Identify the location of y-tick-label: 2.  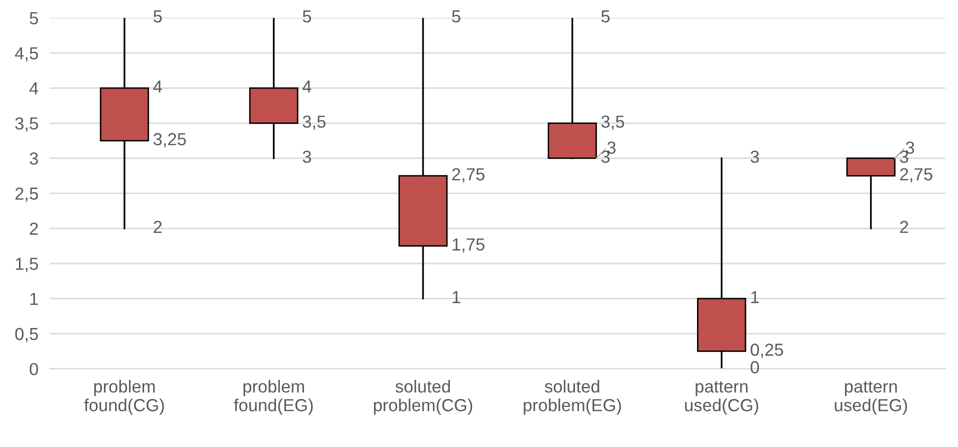
(34, 228).